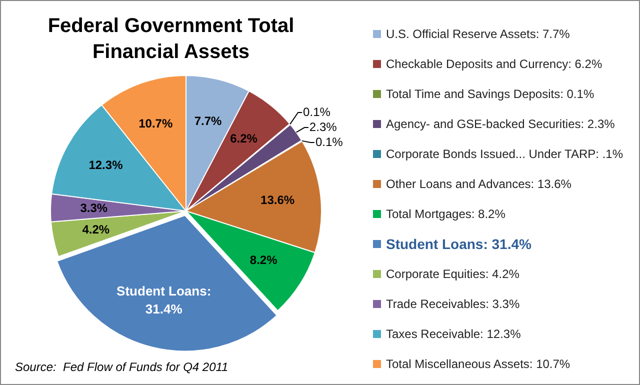  What do you see at coordinates (453, 334) in the screenshot?
I see `legend-label: Taxes Receivable: 12.3%` at bounding box center [453, 334].